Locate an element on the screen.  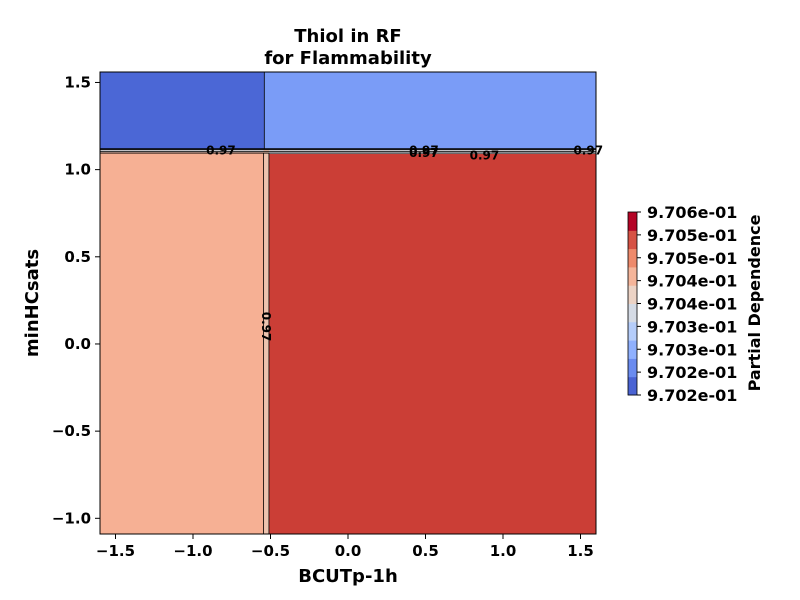
region-top-right is located at coordinates (430, 110).